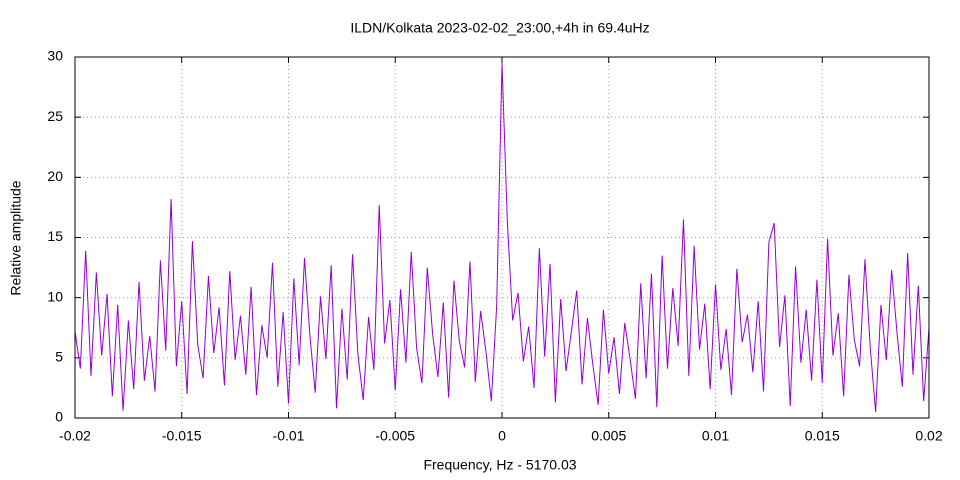 The height and width of the screenshot is (480, 960). Describe the element at coordinates (55, 296) in the screenshot. I see `y-tick-label: 10` at that location.